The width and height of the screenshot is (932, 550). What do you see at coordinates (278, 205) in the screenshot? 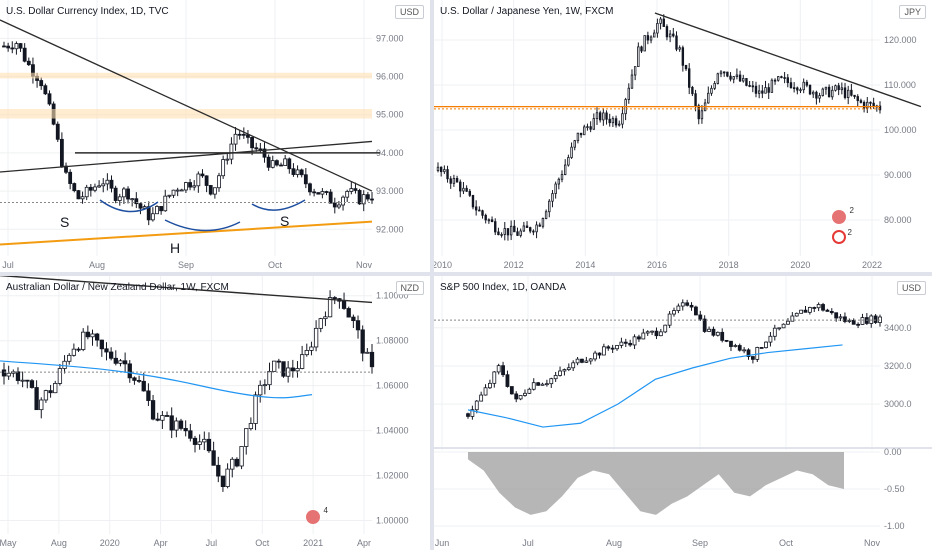
I see `right-shoulder-arc` at bounding box center [278, 205].